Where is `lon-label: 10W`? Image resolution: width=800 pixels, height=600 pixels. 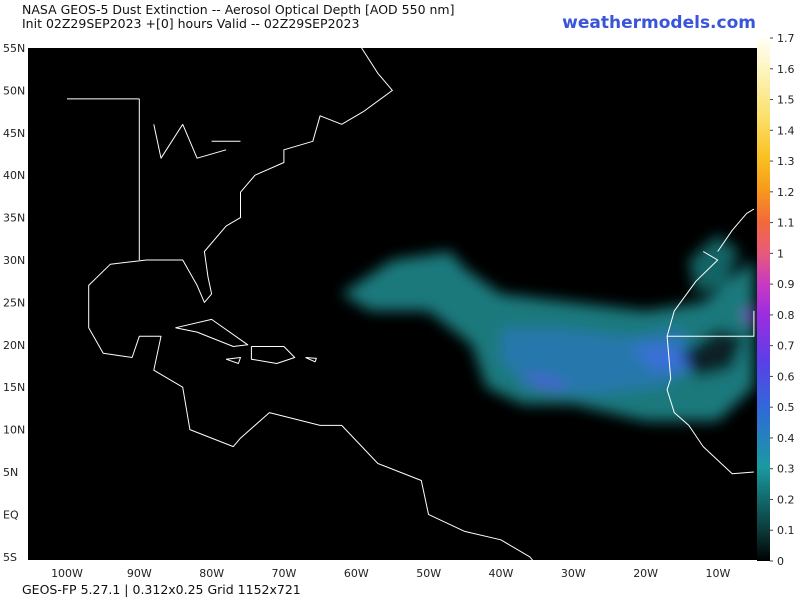
lon-label: 10W is located at coordinates (718, 573).